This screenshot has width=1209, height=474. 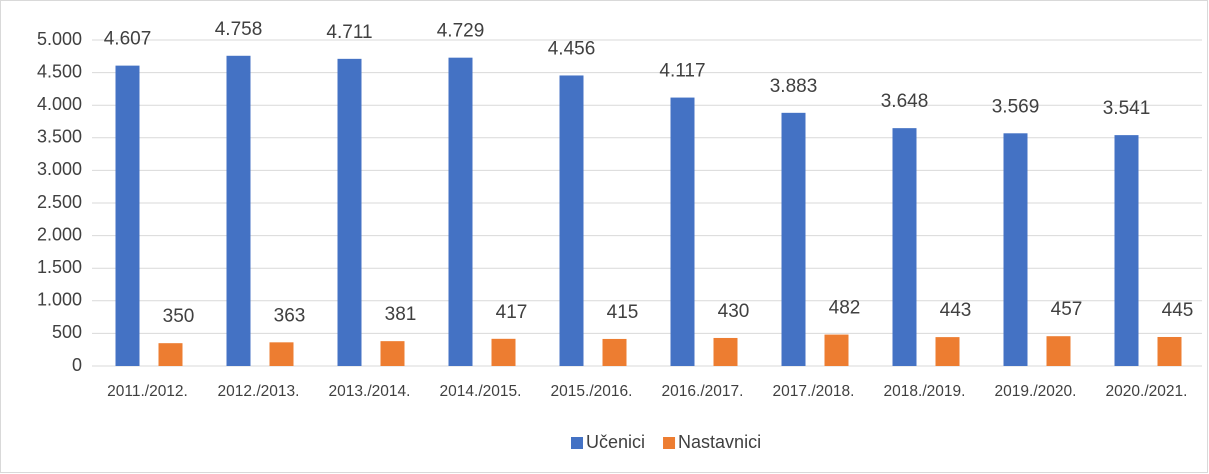 What do you see at coordinates (349, 32) in the screenshot?
I see `data-label: 4.711` at bounding box center [349, 32].